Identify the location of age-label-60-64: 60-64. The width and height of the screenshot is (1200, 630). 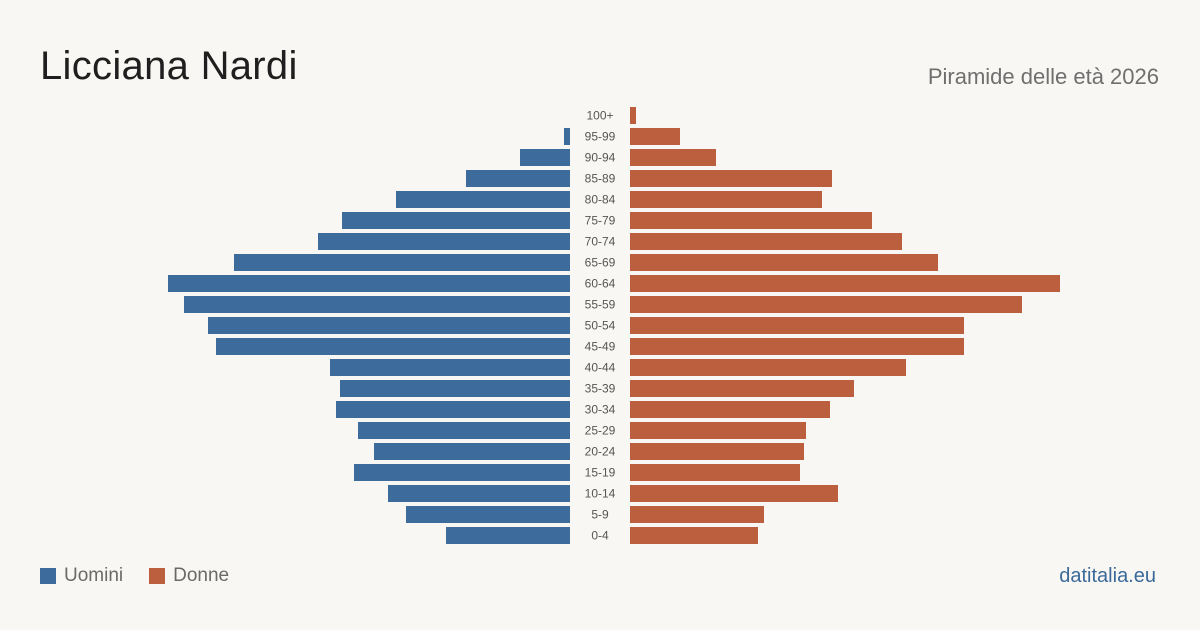
(600, 284).